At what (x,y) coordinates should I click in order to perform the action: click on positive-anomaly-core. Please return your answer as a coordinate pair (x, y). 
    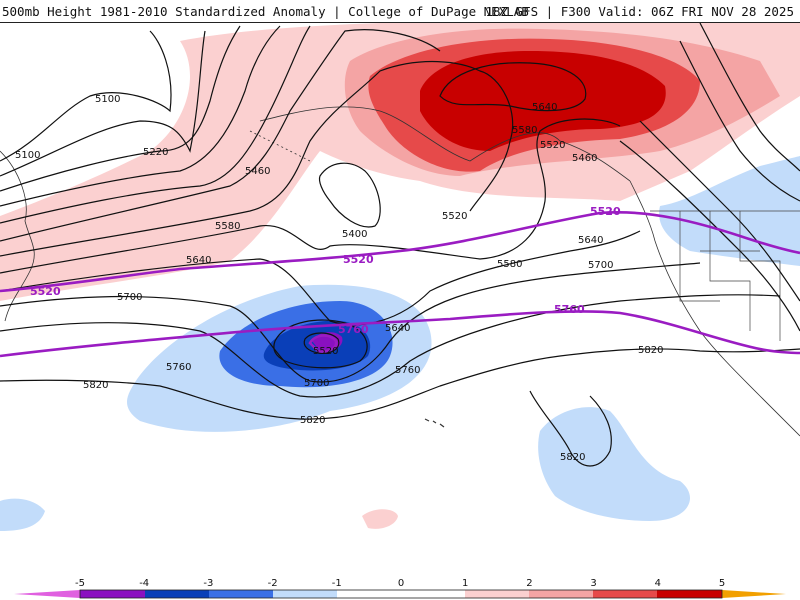
    Looking at the image, I should click on (543, 101).